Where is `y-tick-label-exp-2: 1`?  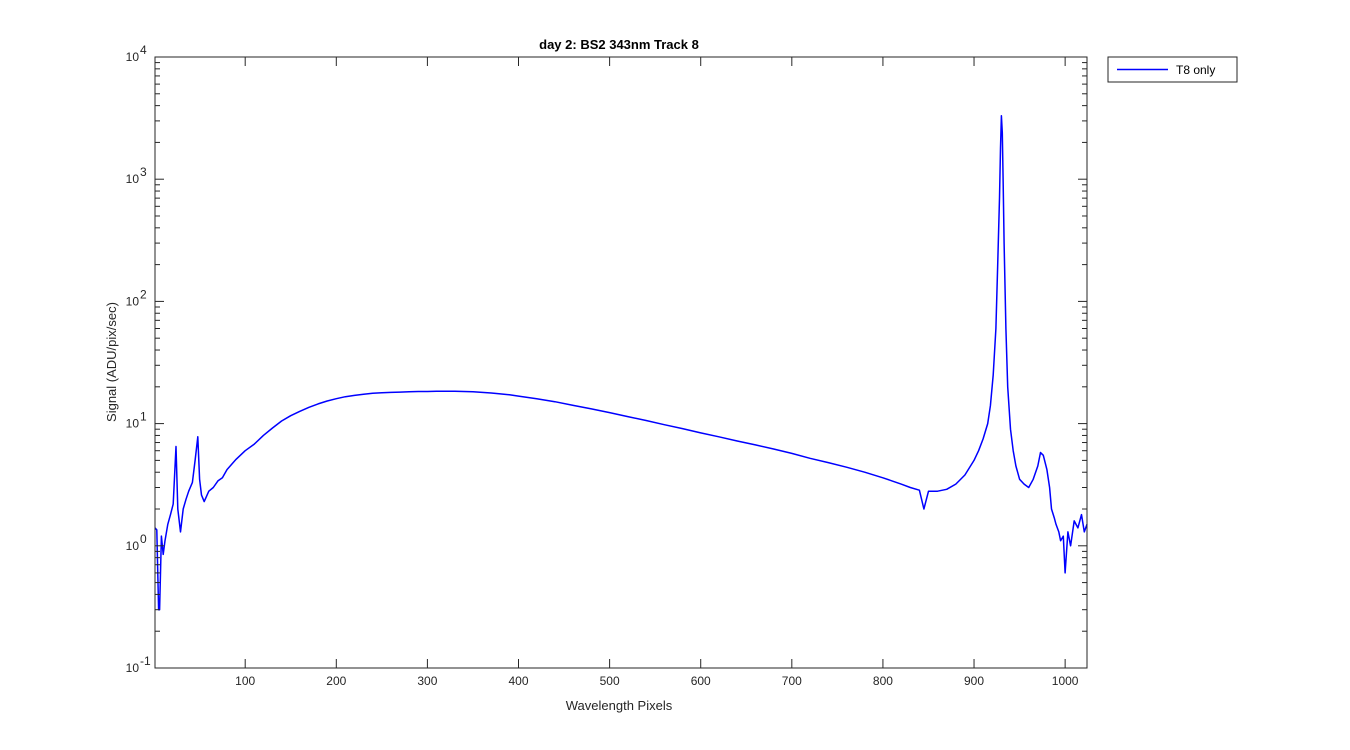
y-tick-label-exp-2: 1 is located at coordinates (143, 417).